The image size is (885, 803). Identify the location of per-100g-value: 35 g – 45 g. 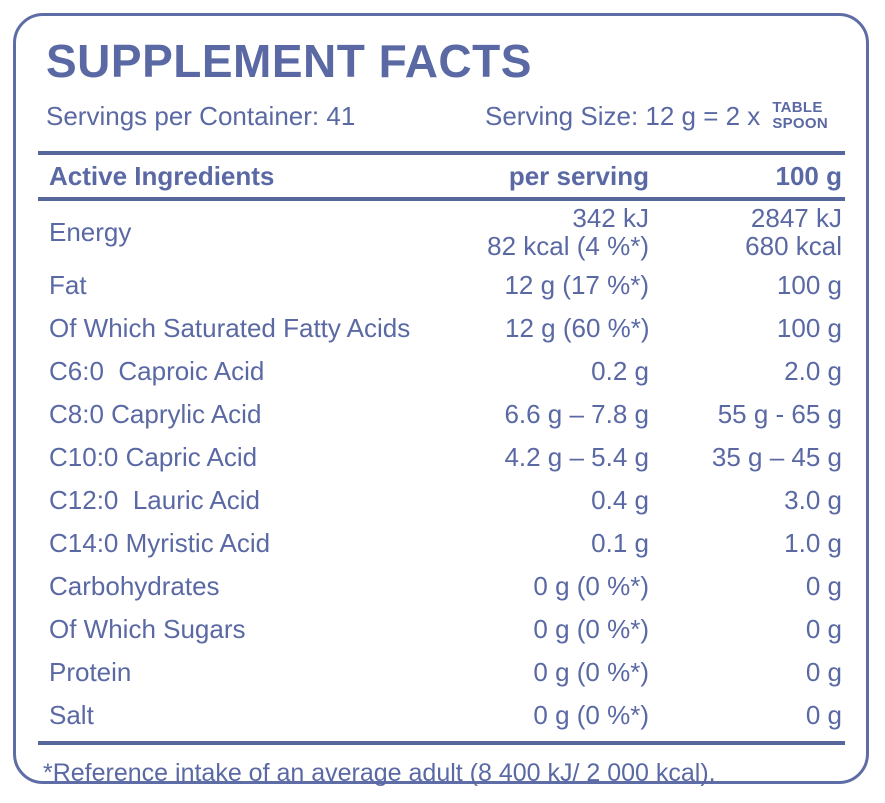
(745, 457).